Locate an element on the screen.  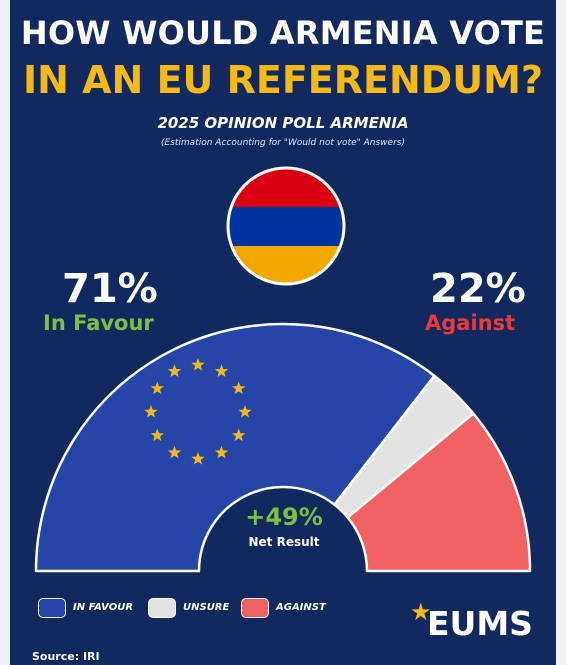
eu-stars-icon is located at coordinates (198, 411).